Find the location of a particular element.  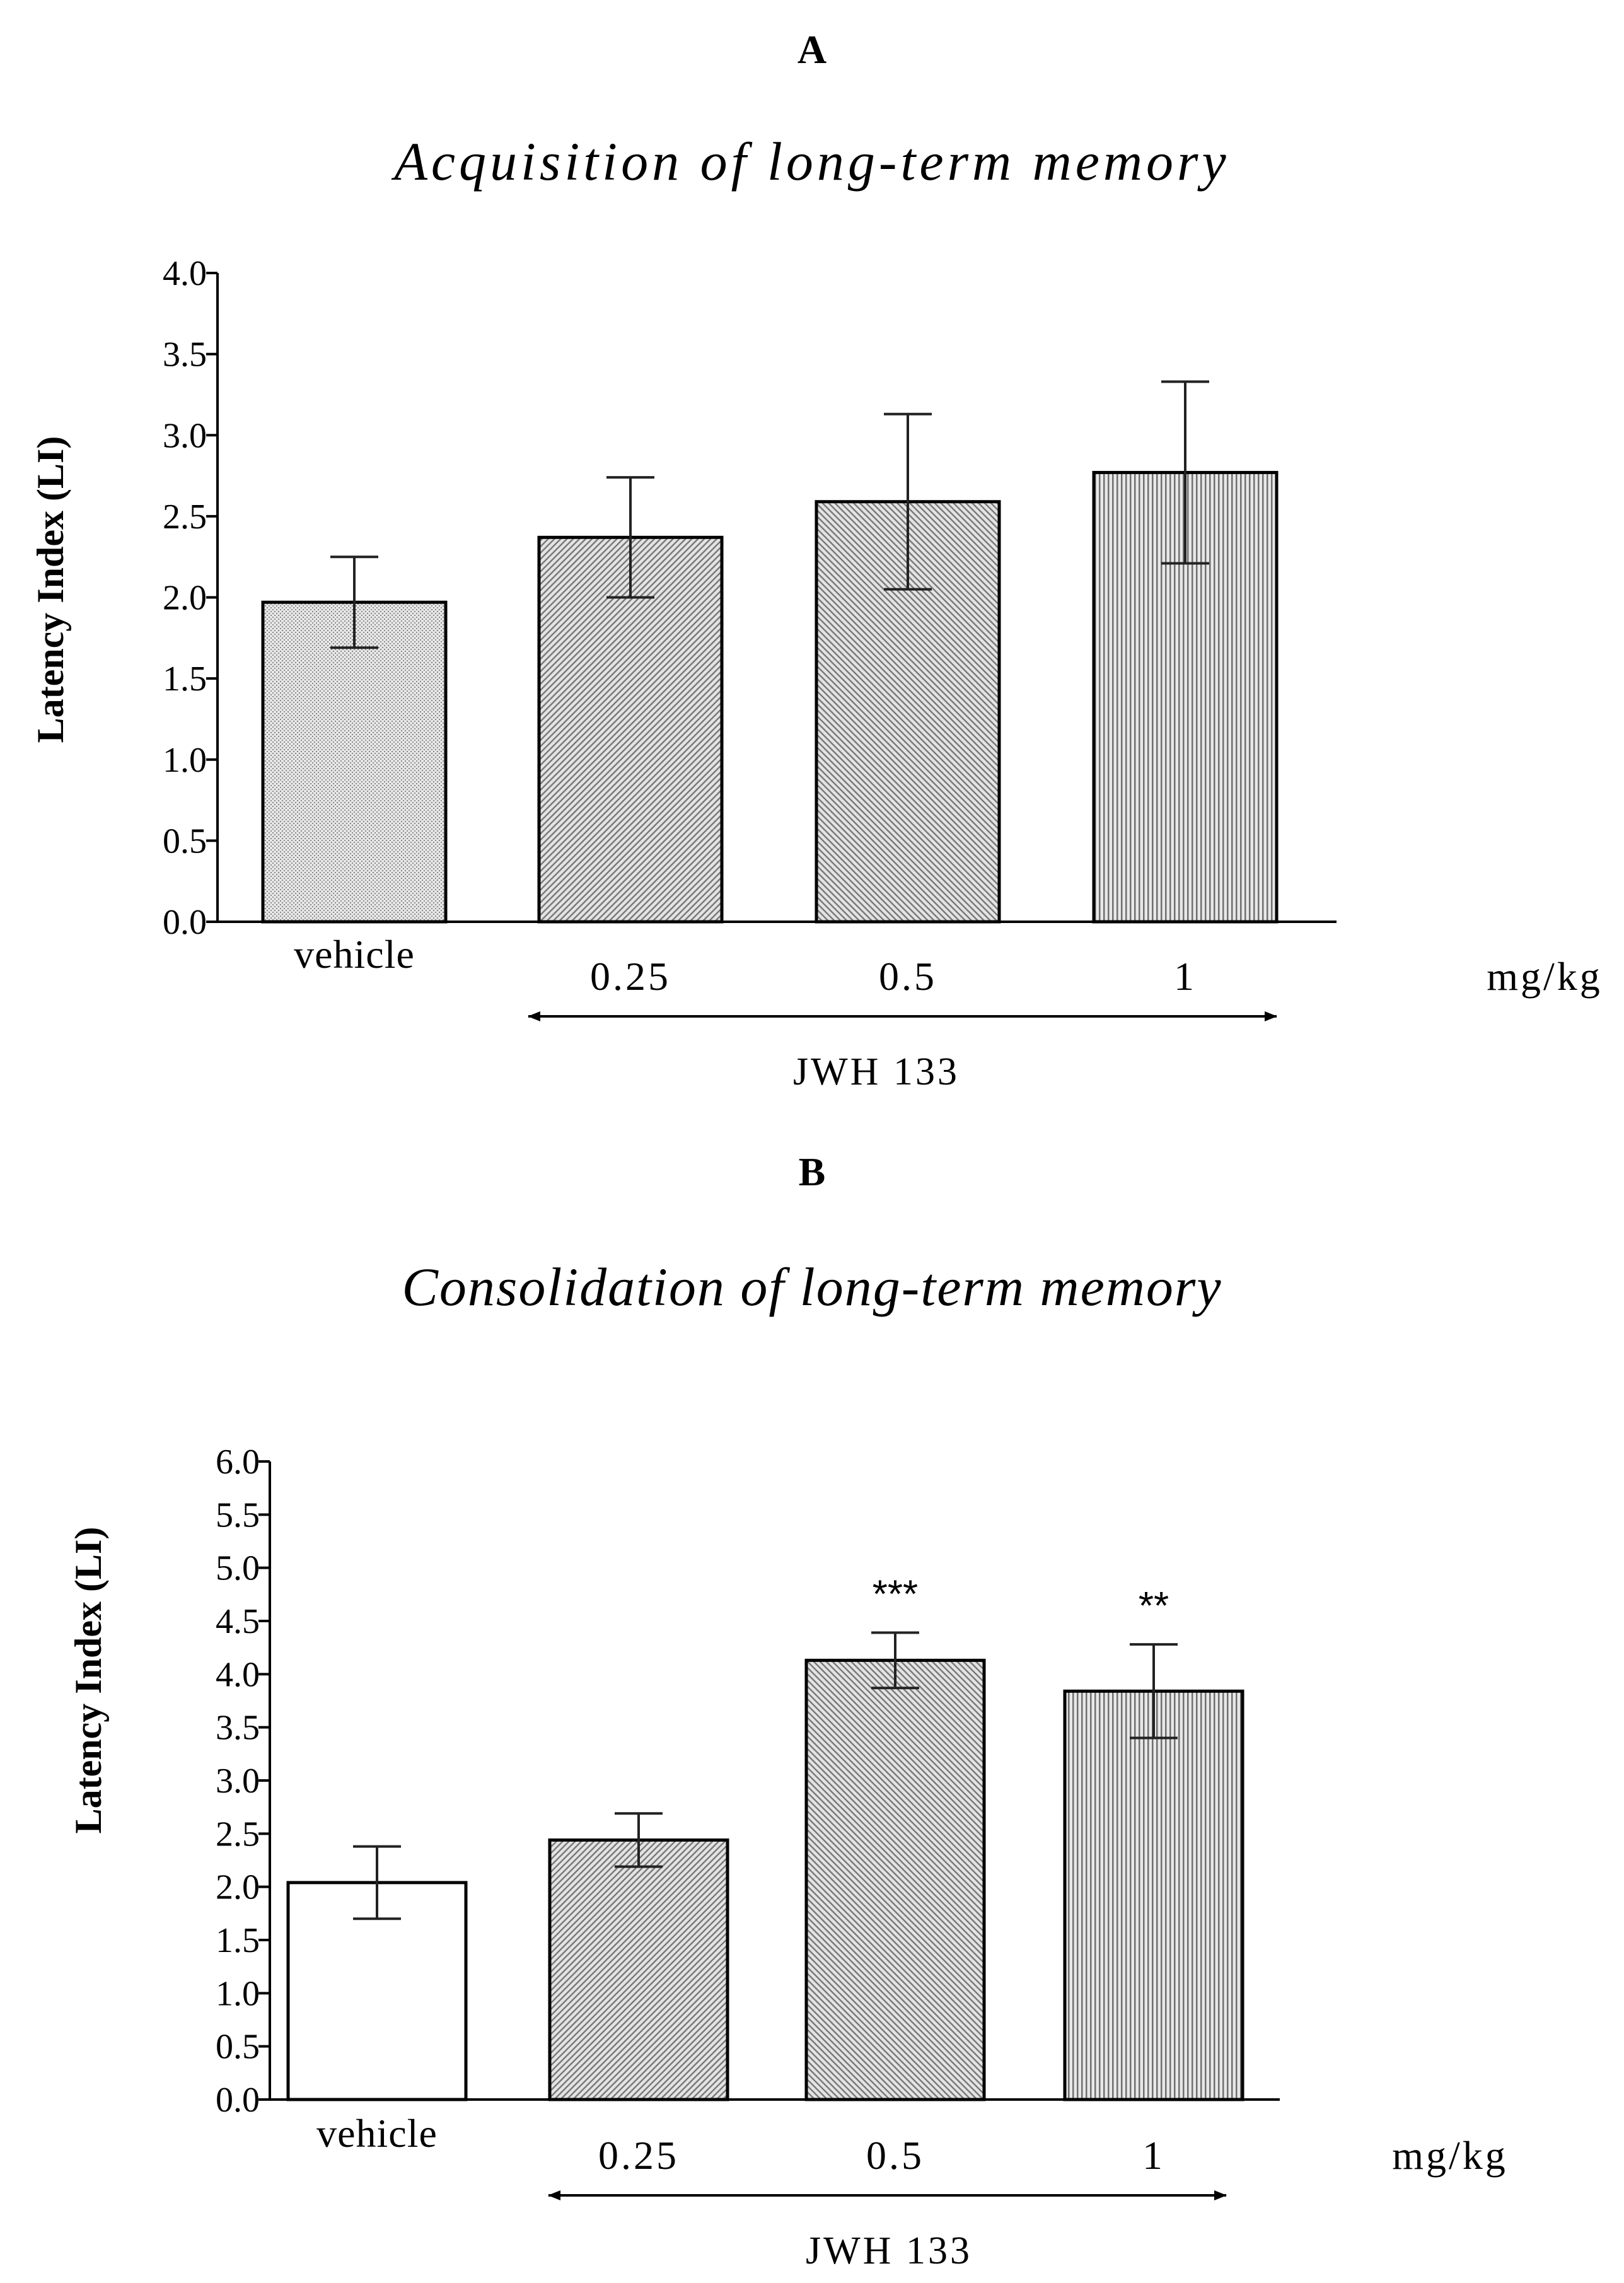

y-tick-label: 5.0 is located at coordinates (238, 1568).